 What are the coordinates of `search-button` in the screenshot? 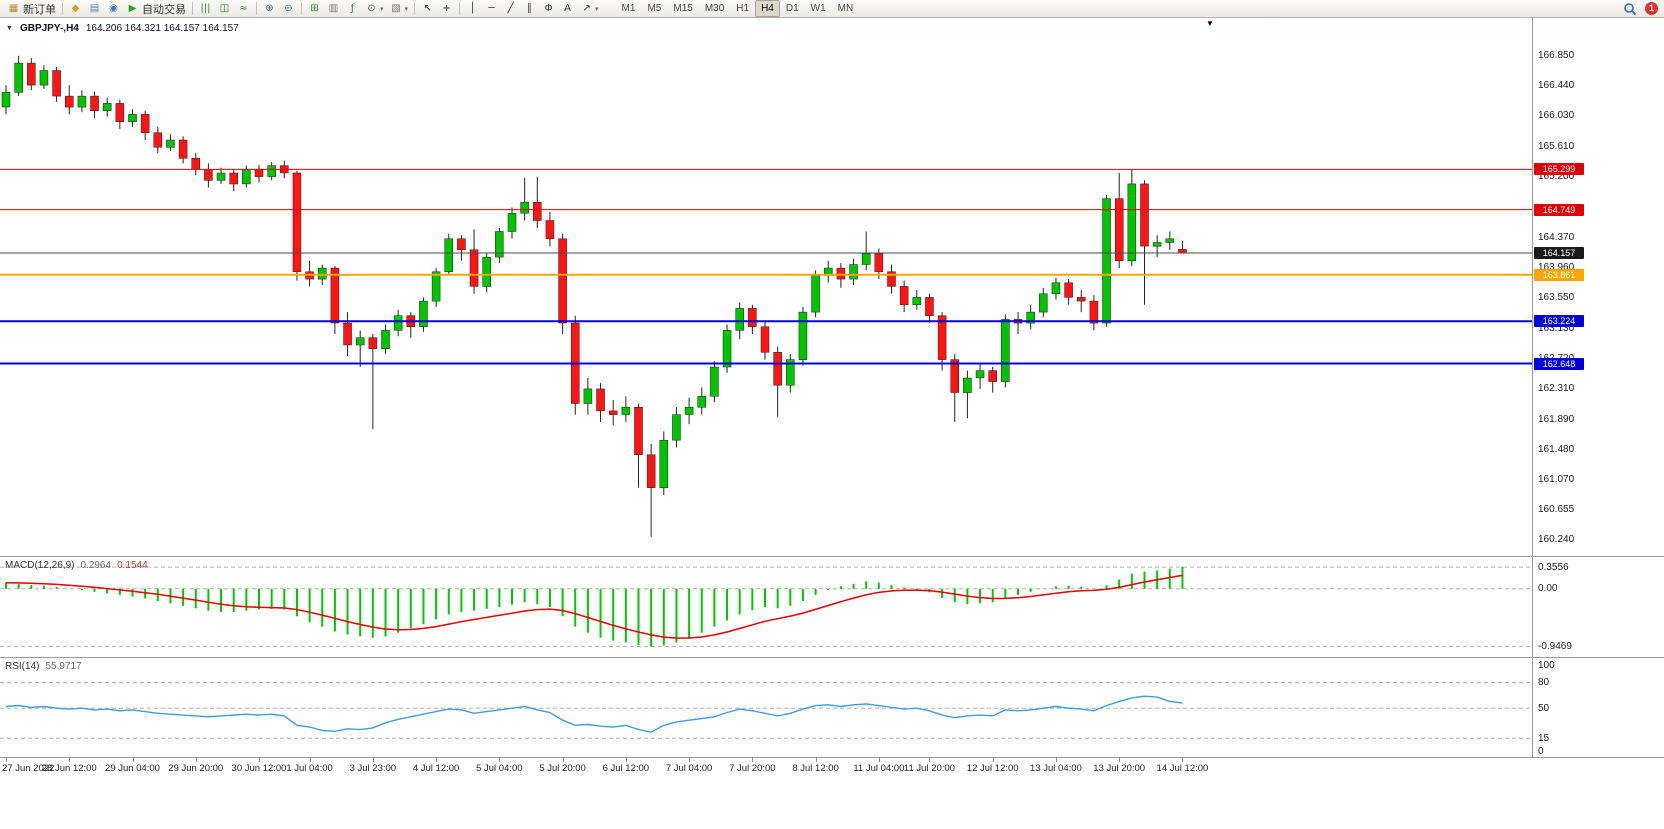 It's located at (1630, 9).